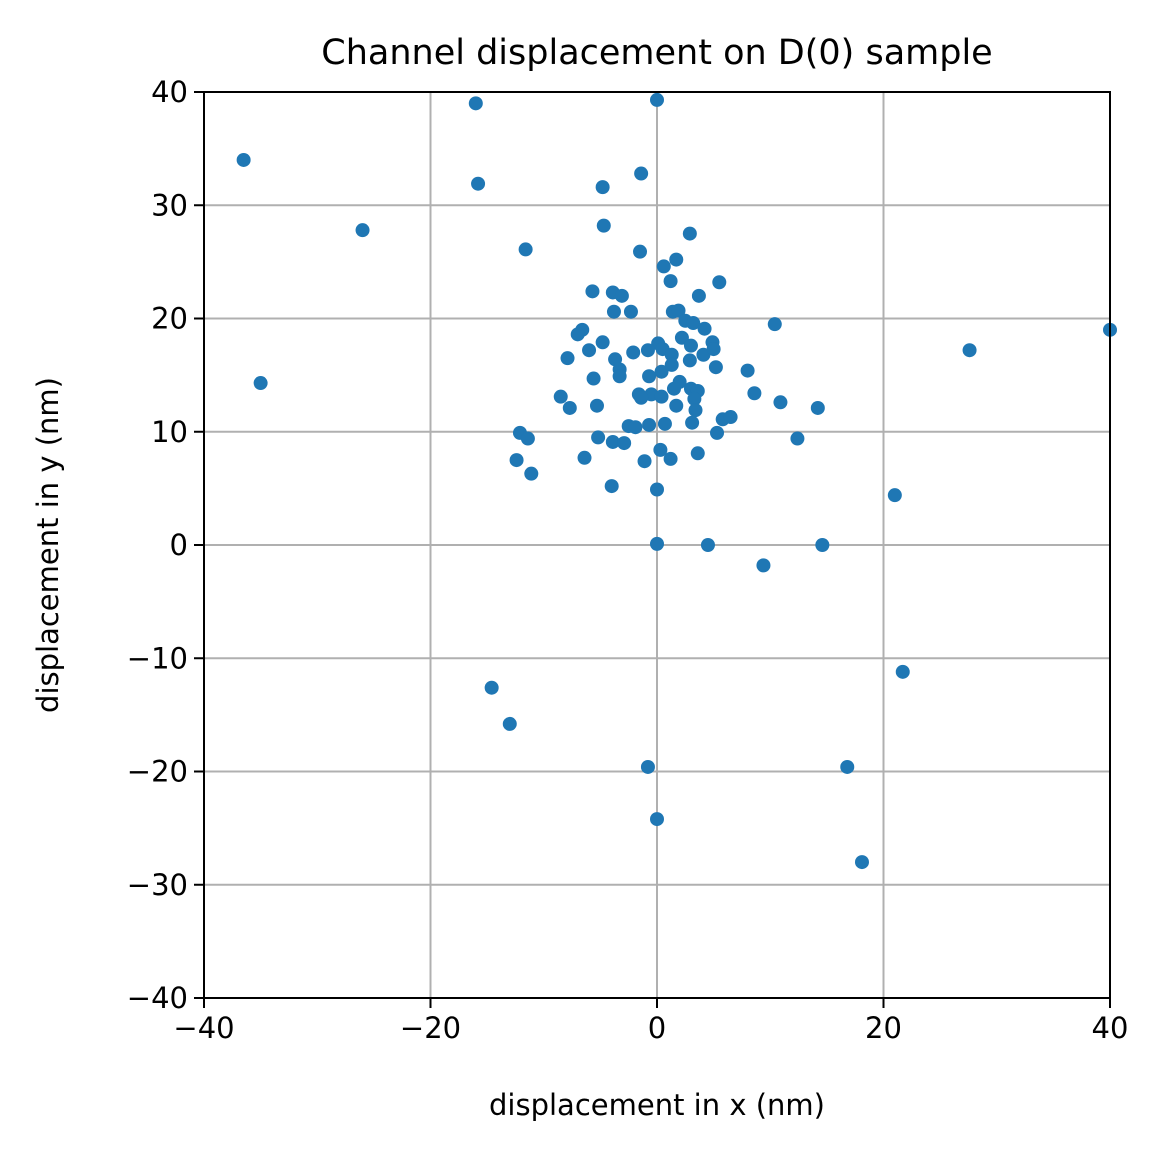  Describe the element at coordinates (883, 1028) in the screenshot. I see `x-tick-label: 20` at that location.